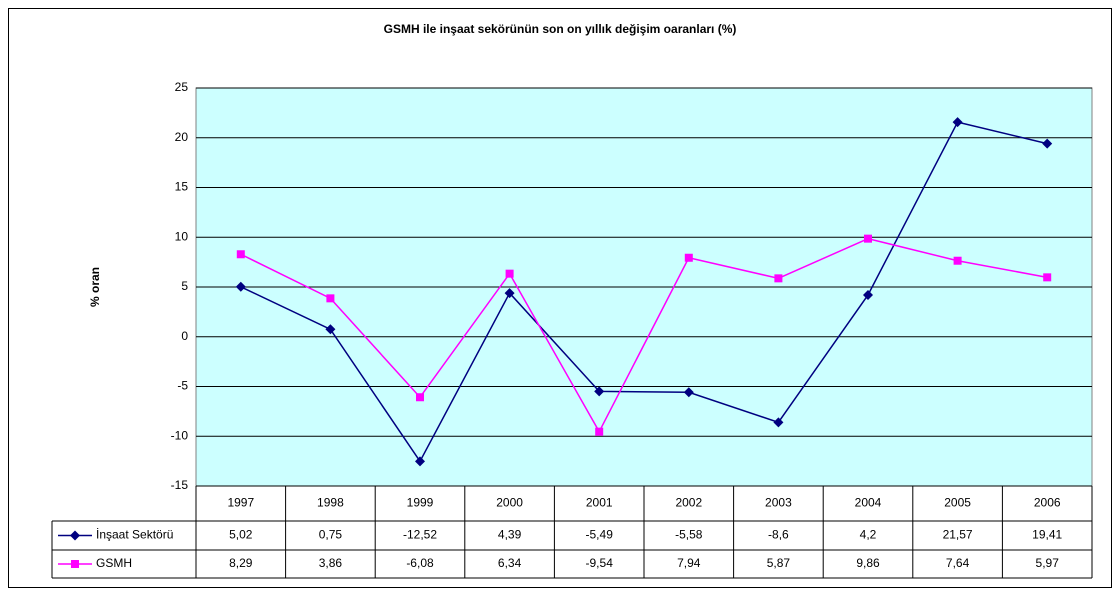 The width and height of the screenshot is (1120, 596). What do you see at coordinates (420, 535) in the screenshot?
I see `table-value: -12,52` at bounding box center [420, 535].